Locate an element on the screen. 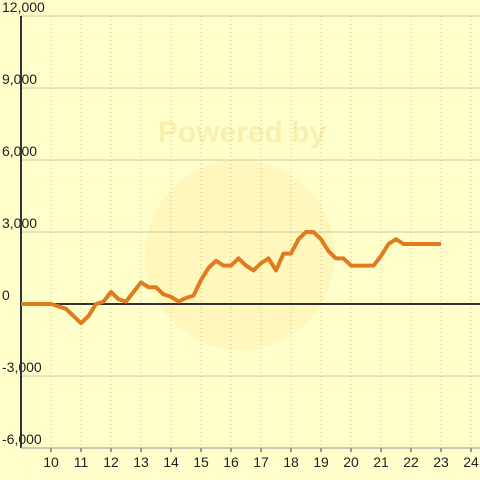  x-tick-label: 24 is located at coordinates (471, 462).